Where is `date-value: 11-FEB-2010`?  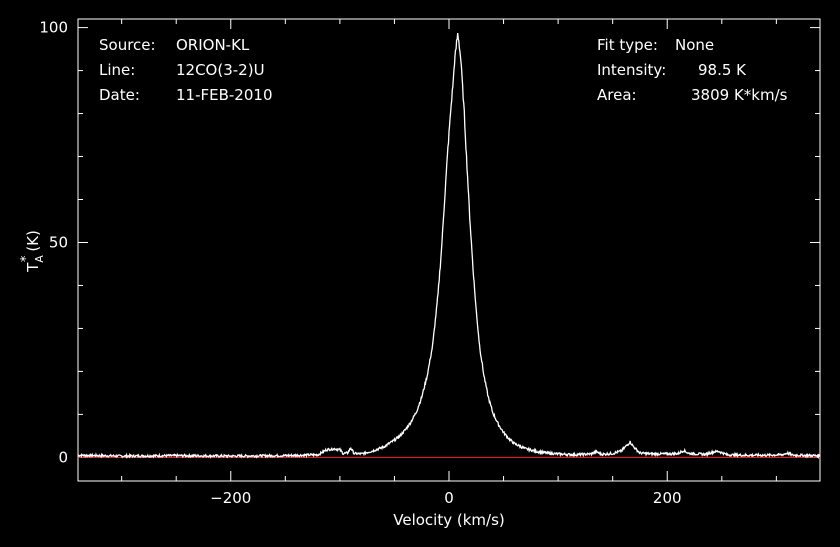
date-value: 11-FEB-2010 is located at coordinates (224, 95).